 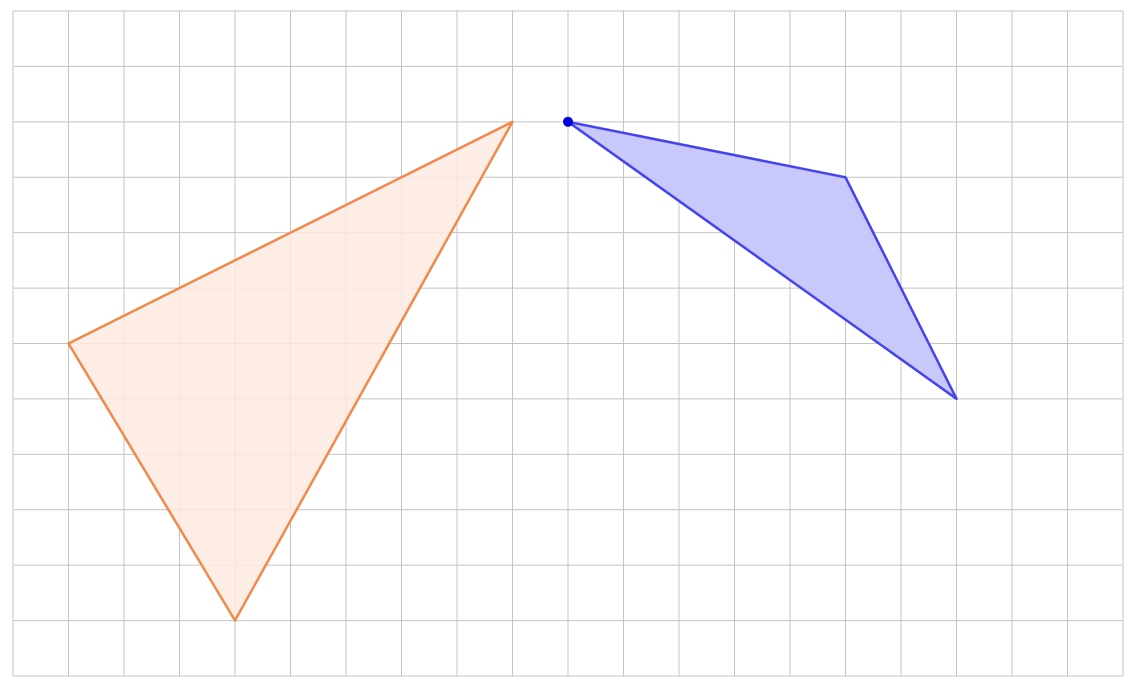 What do you see at coordinates (762, 260) in the screenshot?
I see `blue-triangle` at bounding box center [762, 260].